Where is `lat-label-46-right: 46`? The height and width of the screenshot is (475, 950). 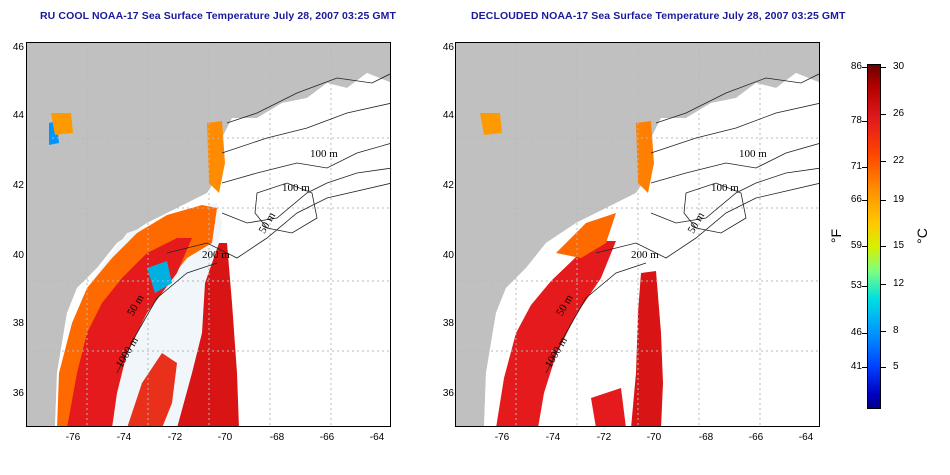 lat-label-46-right: 46 is located at coordinates (448, 47).